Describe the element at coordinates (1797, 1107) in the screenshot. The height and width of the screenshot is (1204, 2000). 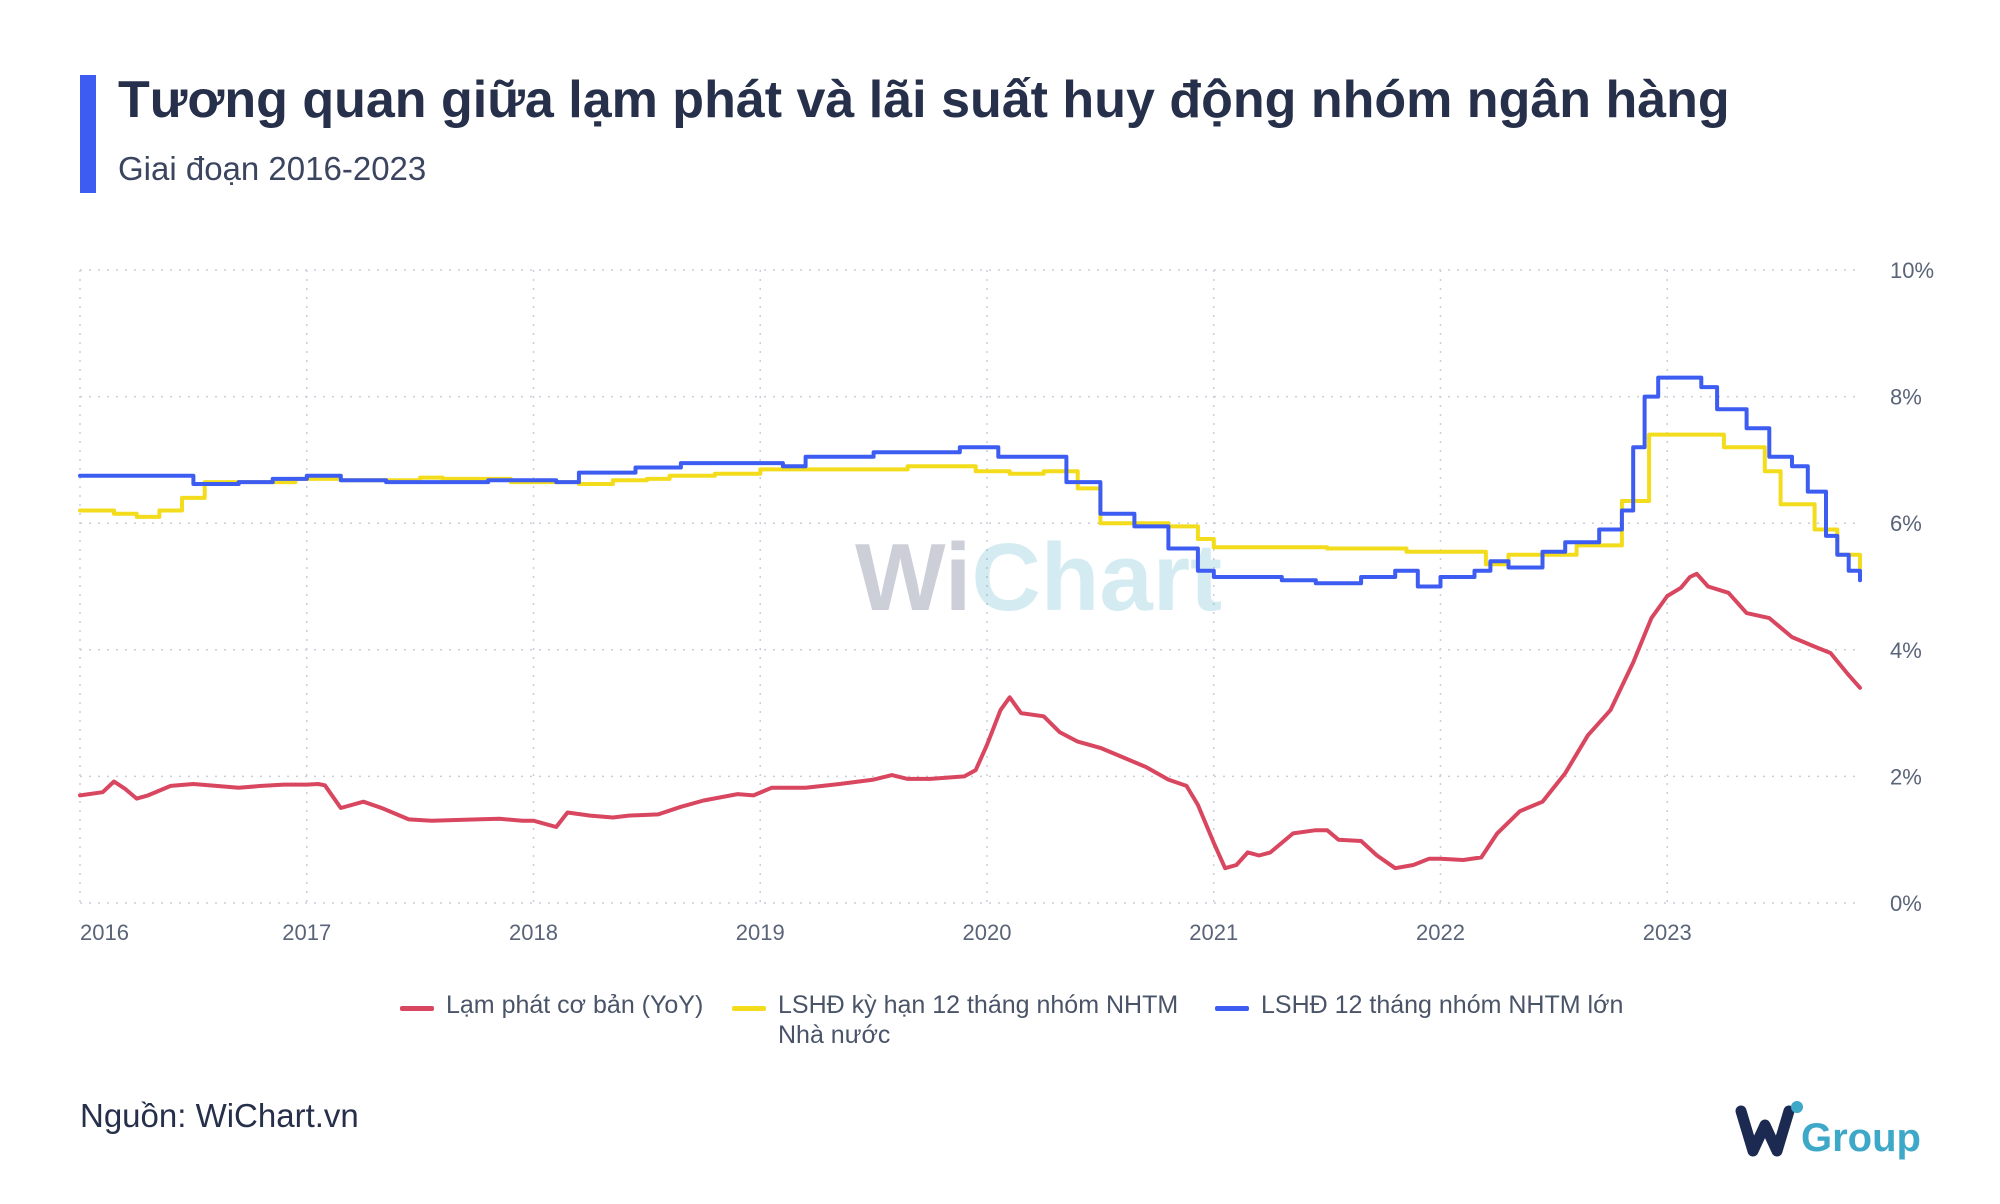
I see `brand-dot` at that location.